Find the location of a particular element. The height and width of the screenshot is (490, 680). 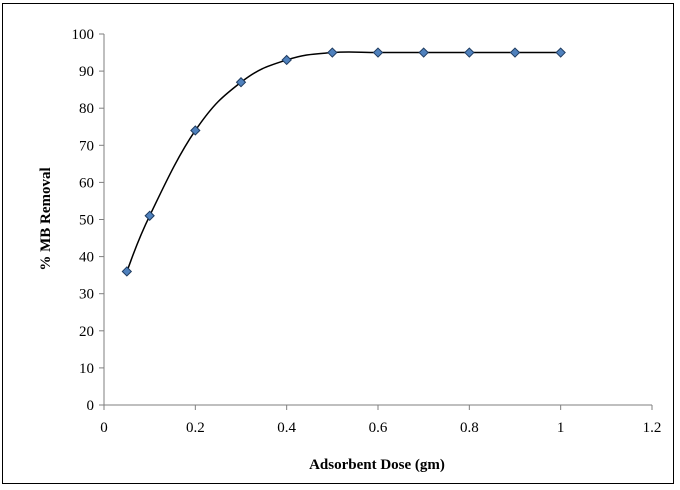

y-tick-label: 100 is located at coordinates (83, 35).